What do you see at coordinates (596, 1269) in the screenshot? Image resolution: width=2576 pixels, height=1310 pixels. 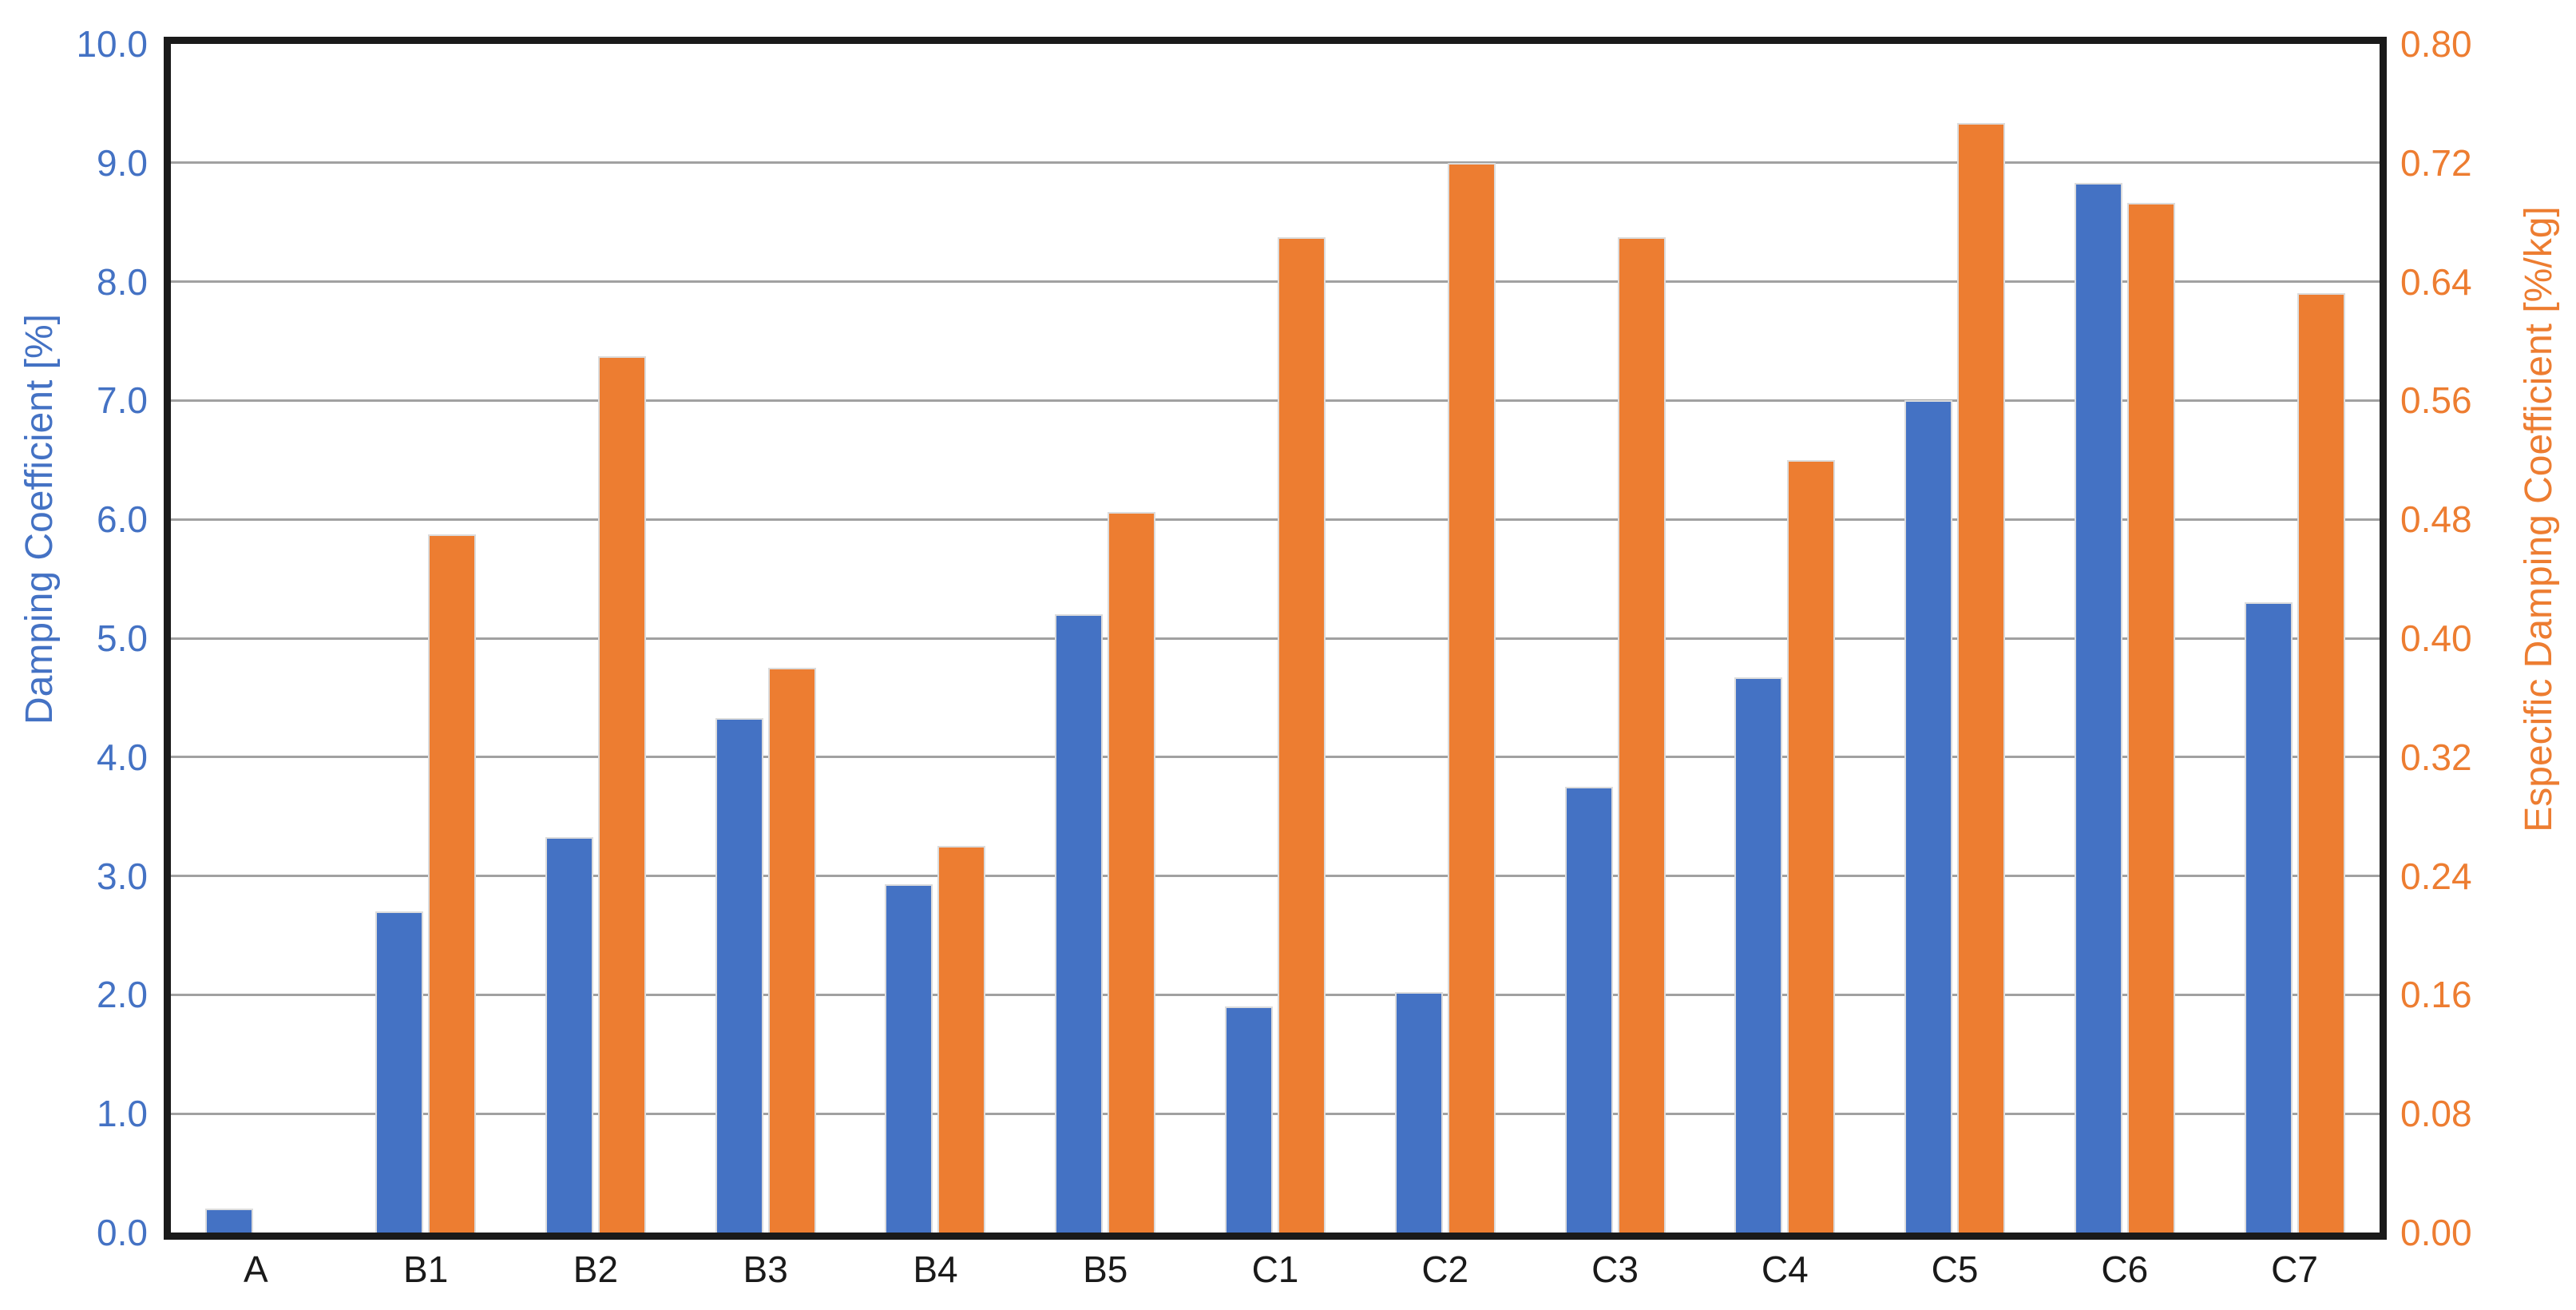 I see `x-axis-label-B2: B2` at bounding box center [596, 1269].